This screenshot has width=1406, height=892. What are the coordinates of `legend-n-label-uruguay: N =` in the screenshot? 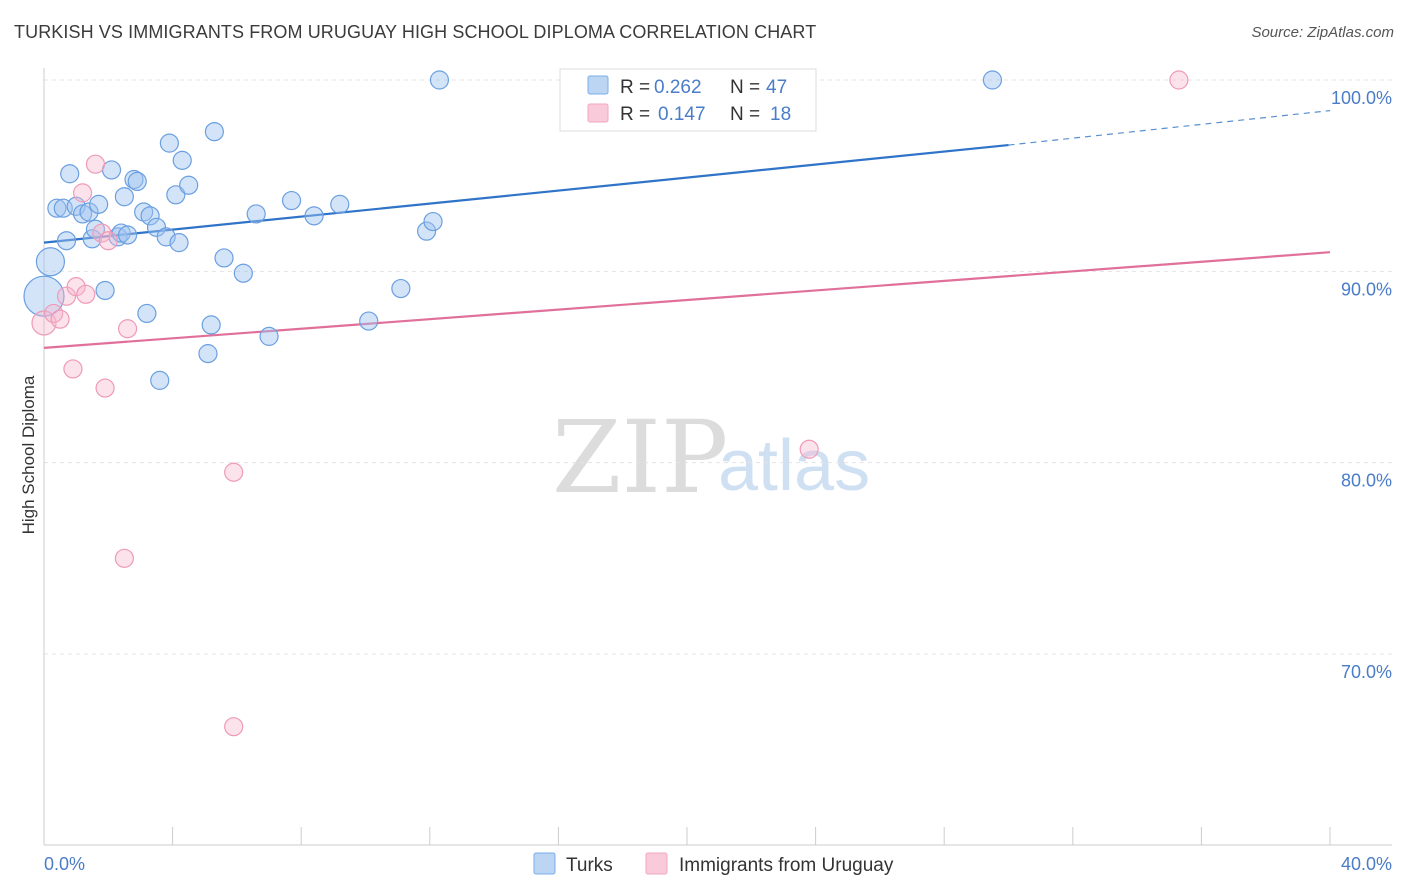 It's located at (745, 114).